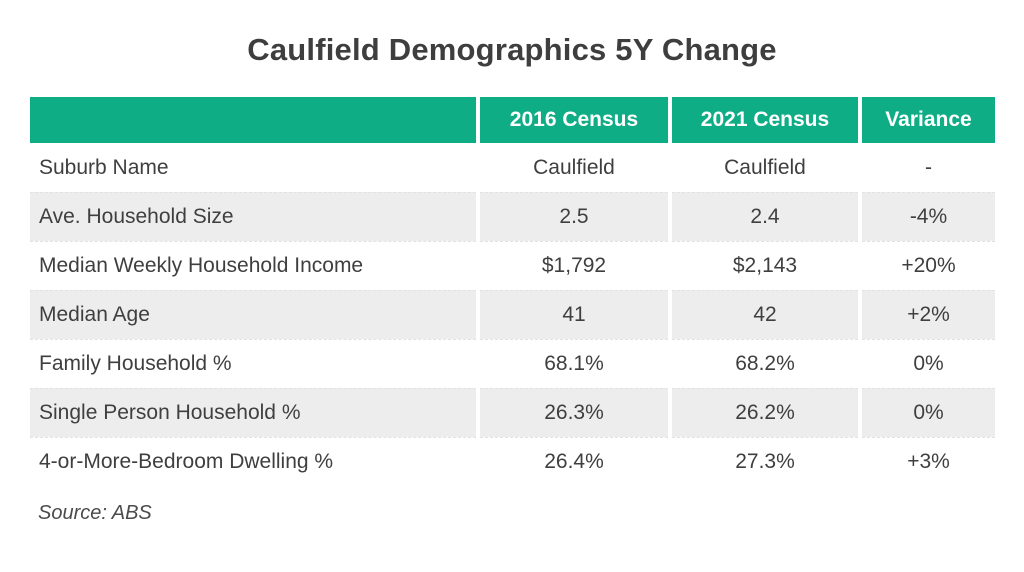 Image resolution: width=1024 pixels, height=572 pixels. I want to click on value-cell-2021: 26.2%, so click(765, 412).